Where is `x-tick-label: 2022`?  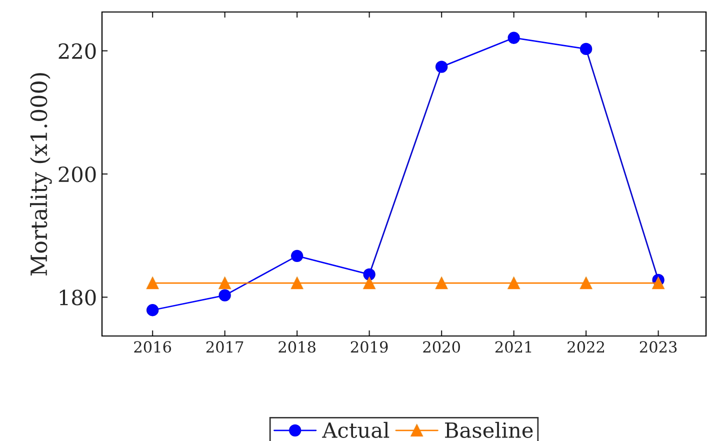
x-tick-label: 2022 is located at coordinates (586, 347).